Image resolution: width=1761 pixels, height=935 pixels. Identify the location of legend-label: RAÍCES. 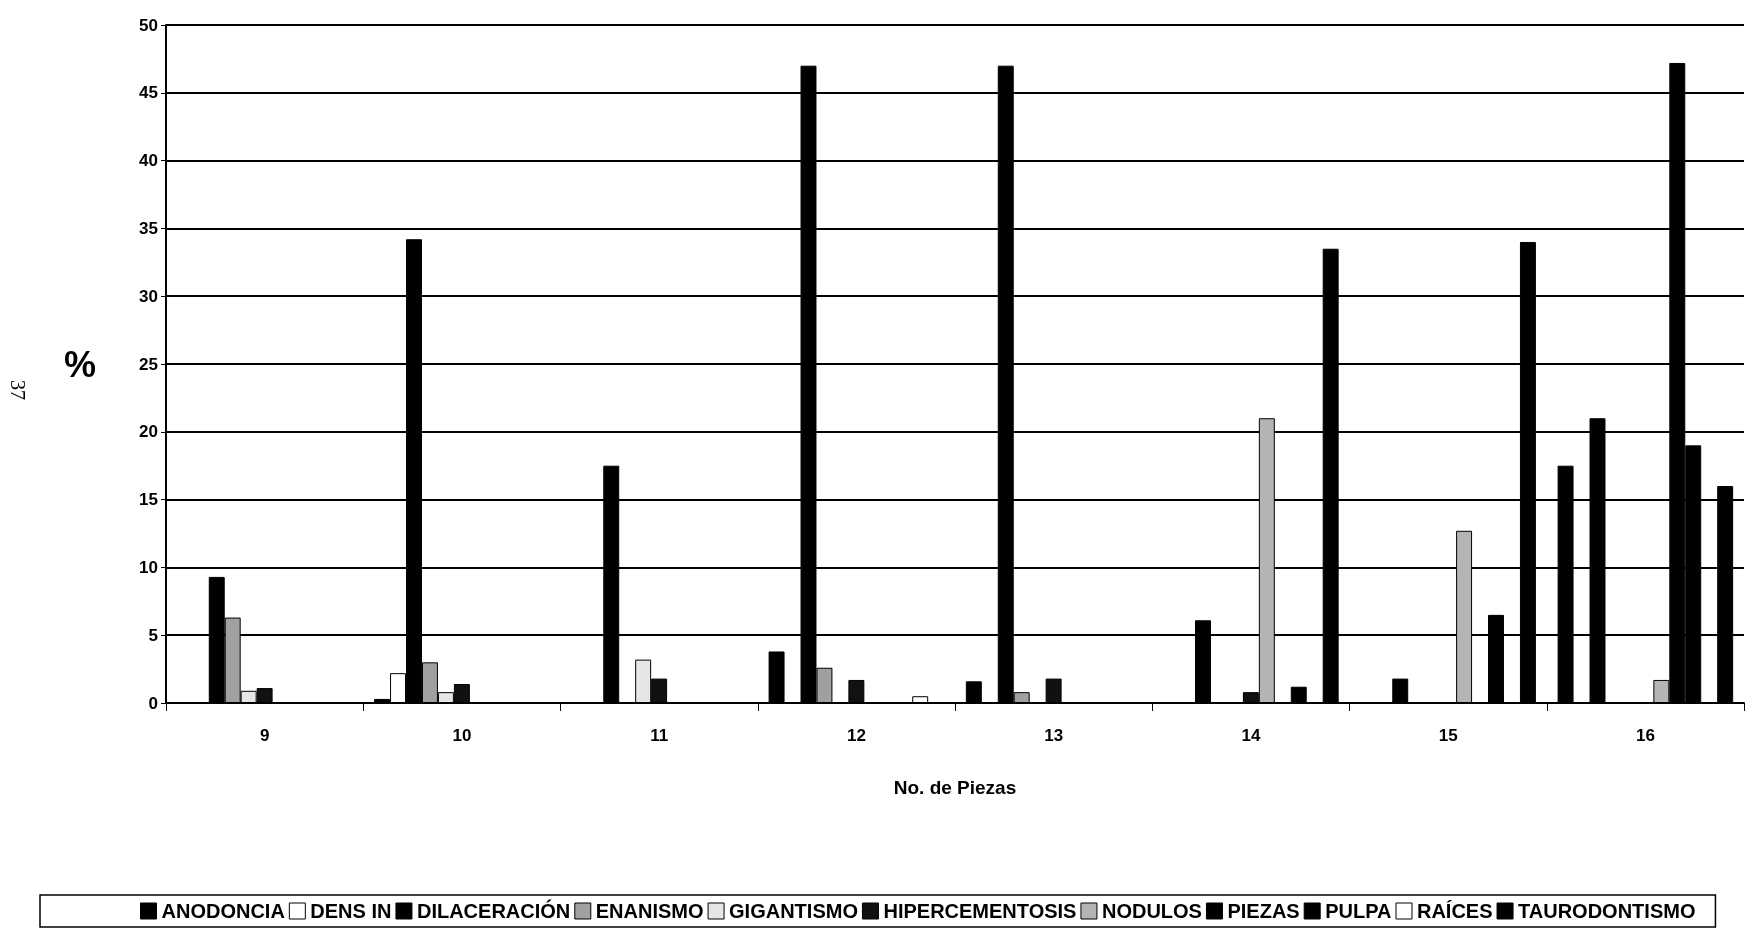
(1454, 911).